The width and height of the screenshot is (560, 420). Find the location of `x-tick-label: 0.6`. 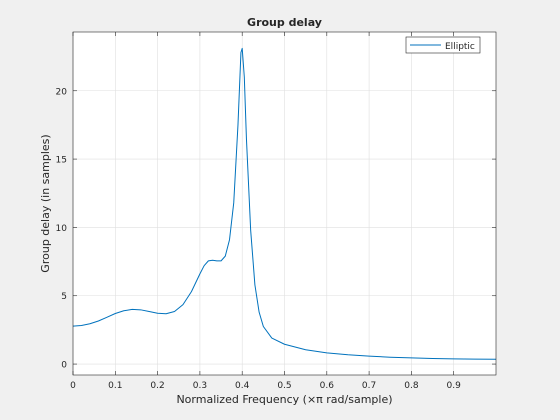

x-tick-label: 0.6 is located at coordinates (327, 386).